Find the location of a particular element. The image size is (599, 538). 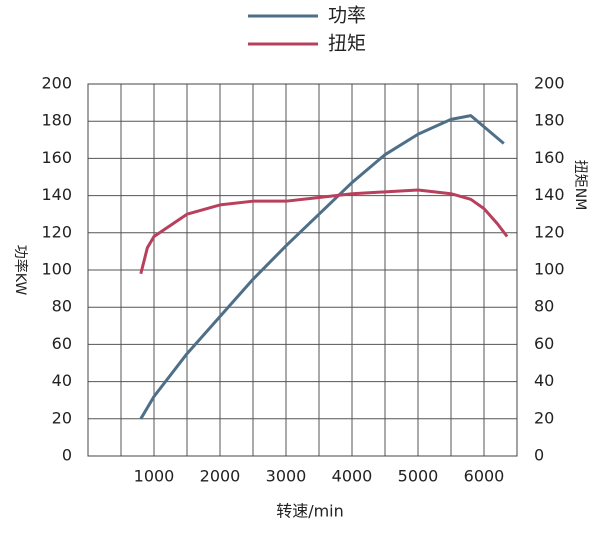

series-line is located at coordinates (324, 231).